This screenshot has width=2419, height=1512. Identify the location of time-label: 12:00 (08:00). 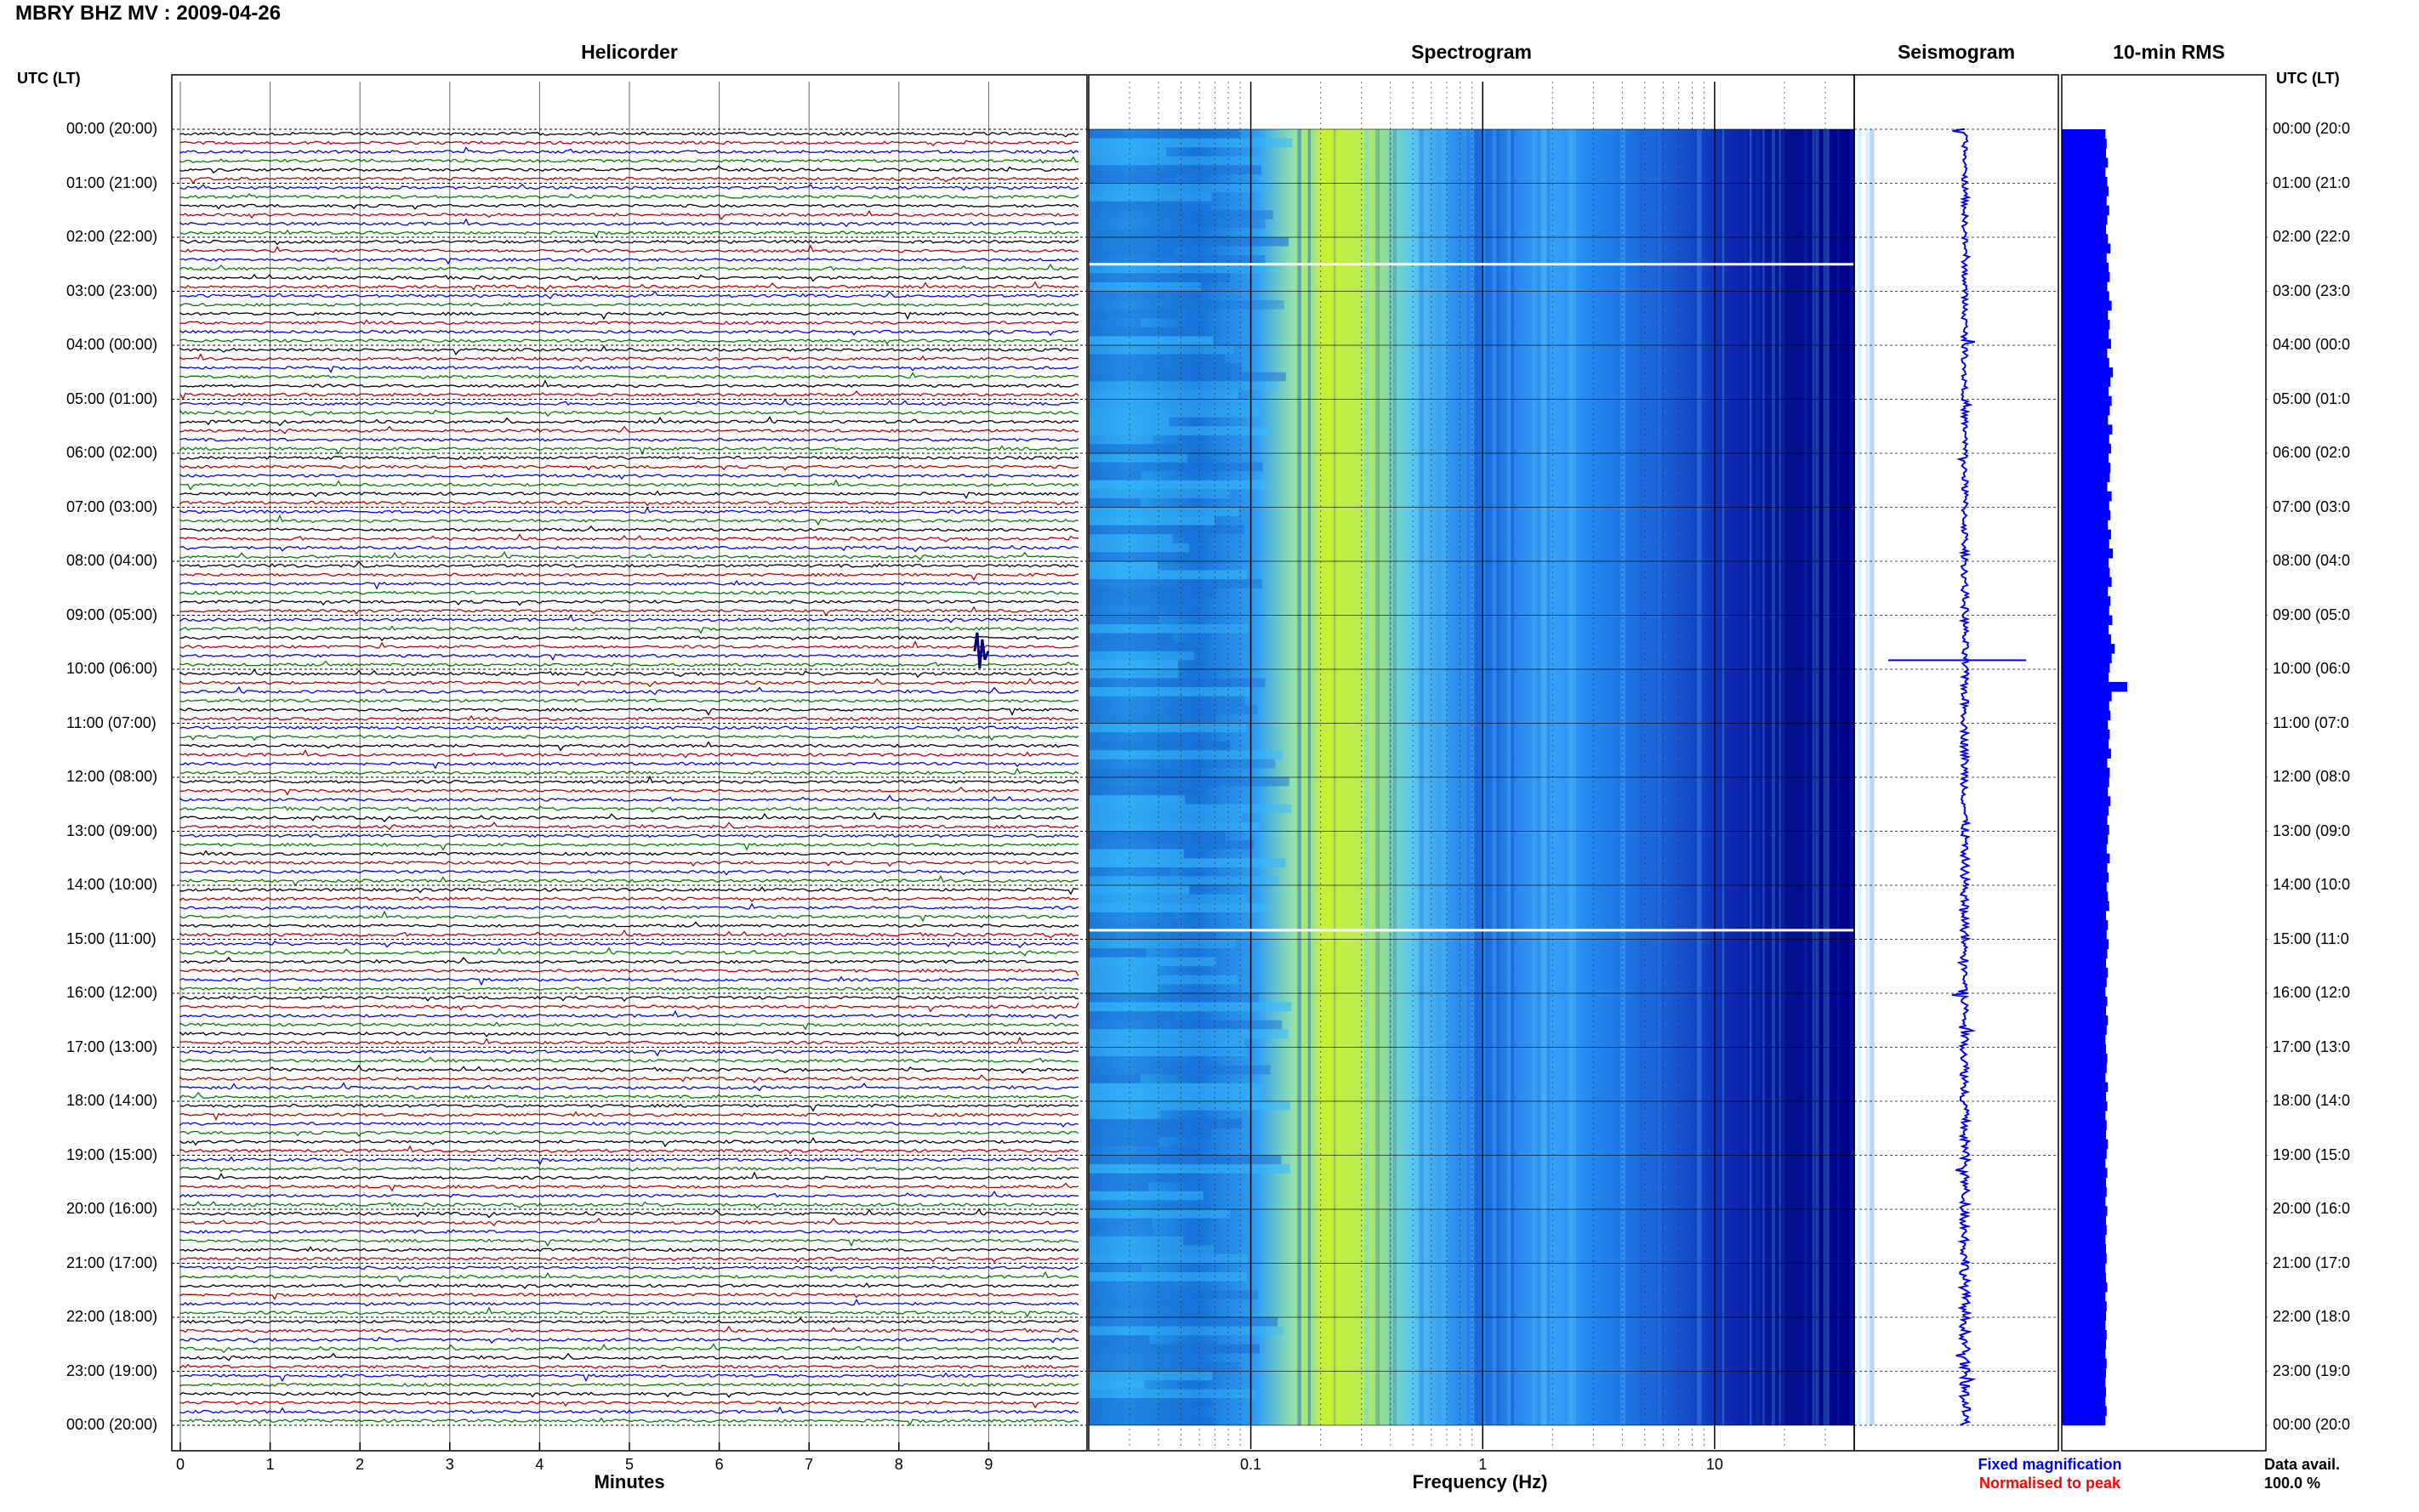
(112, 776).